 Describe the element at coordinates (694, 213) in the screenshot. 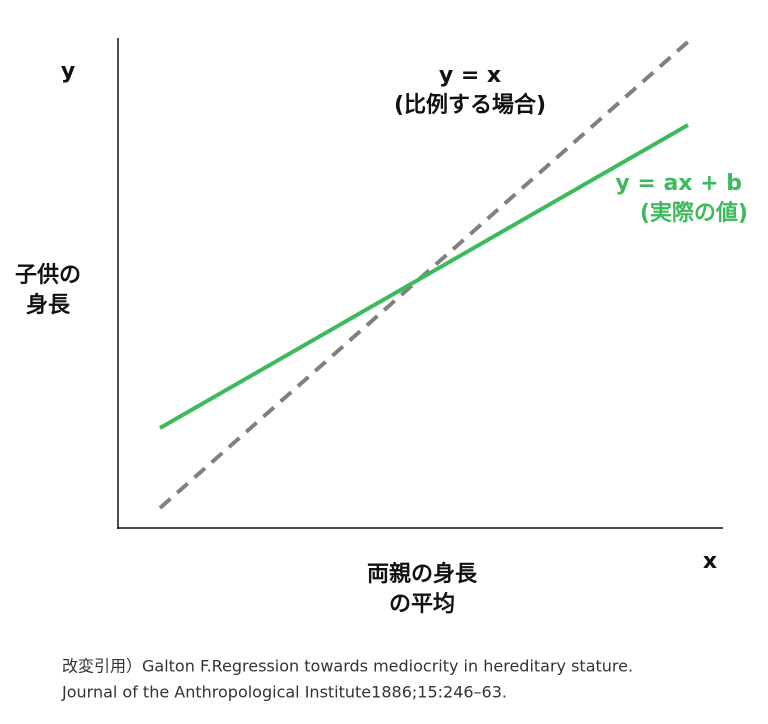

I see `actual-label: (実際の値)` at that location.